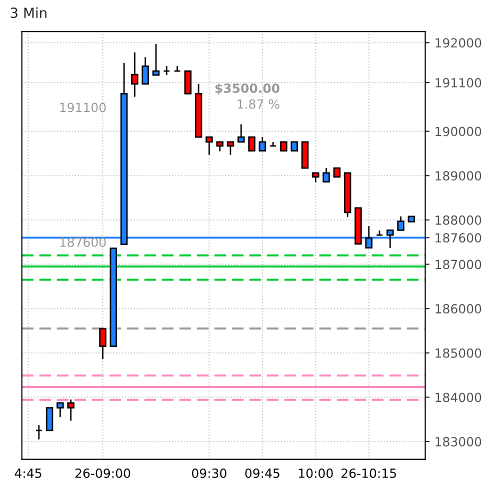  What do you see at coordinates (369, 473) in the screenshot?
I see `x-tick-label: 26-10:15` at bounding box center [369, 473].